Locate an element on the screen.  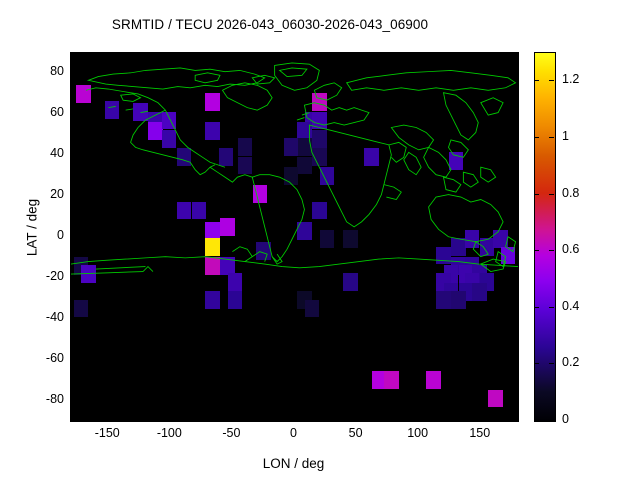
y-tick-label: -20 is located at coordinates (54, 275).